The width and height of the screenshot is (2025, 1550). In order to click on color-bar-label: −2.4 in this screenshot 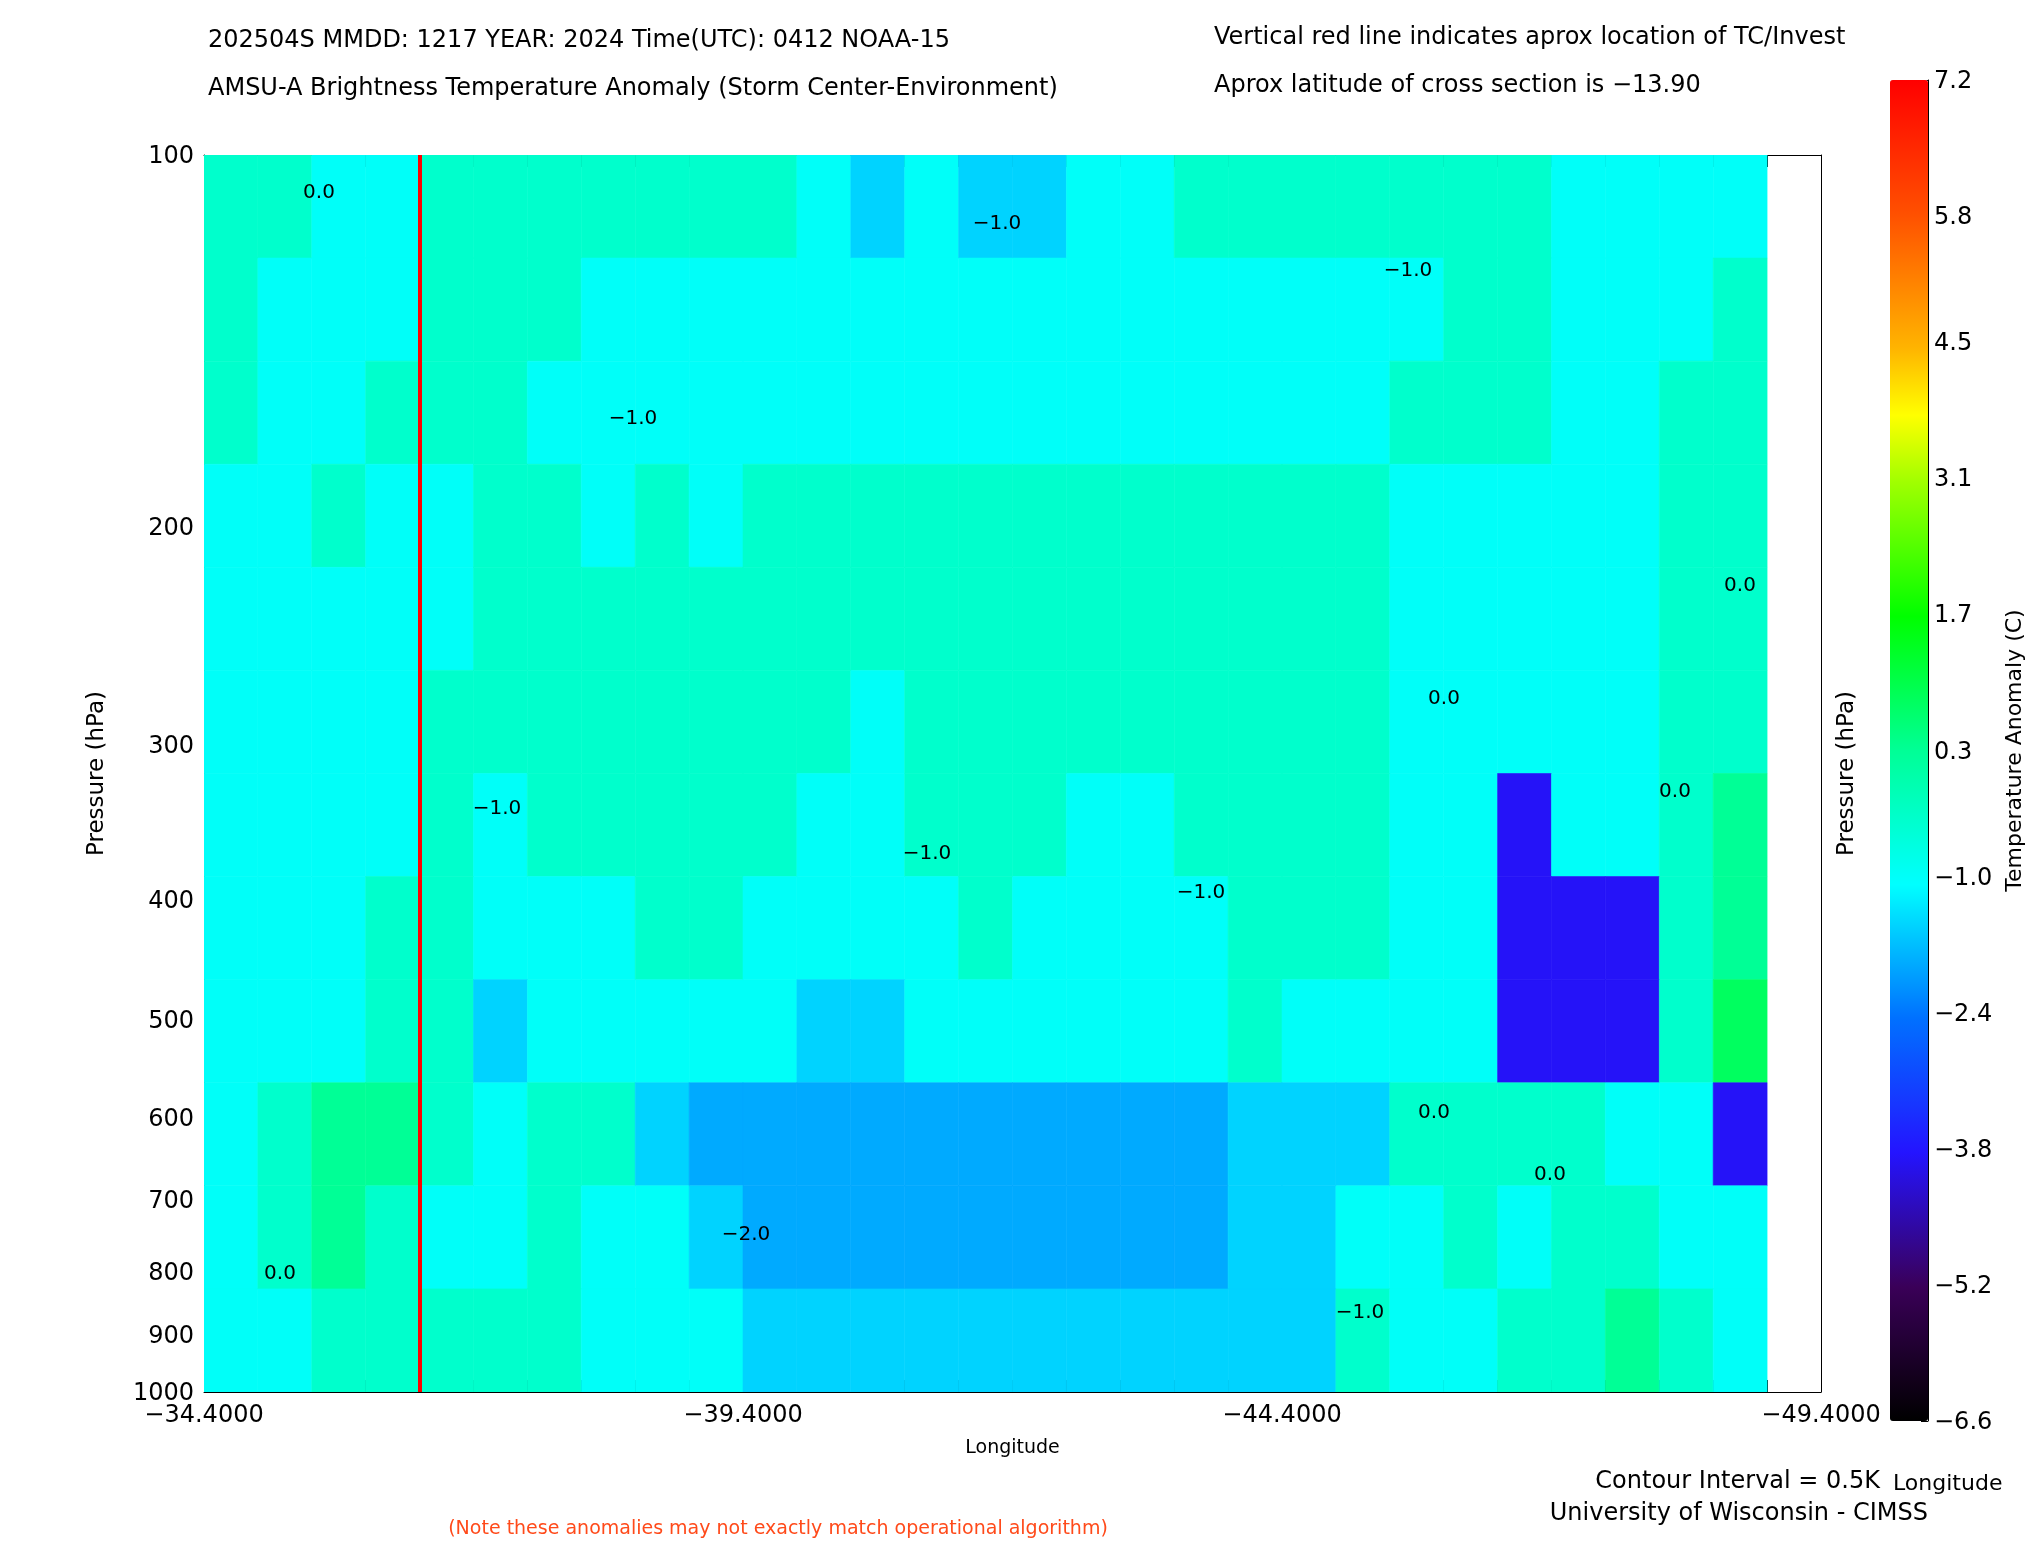, I will do `click(1963, 1012)`.